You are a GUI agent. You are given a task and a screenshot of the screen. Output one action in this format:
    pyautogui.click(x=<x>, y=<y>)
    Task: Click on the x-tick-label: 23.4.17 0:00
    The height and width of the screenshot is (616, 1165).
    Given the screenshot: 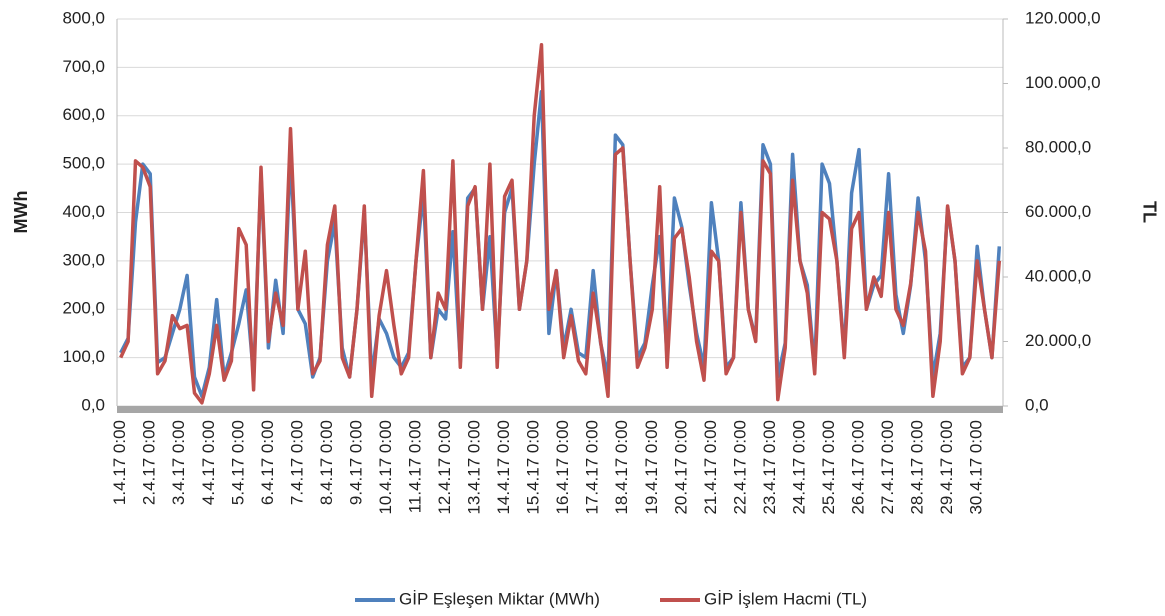 What is the action you would take?
    pyautogui.click(x=769, y=467)
    